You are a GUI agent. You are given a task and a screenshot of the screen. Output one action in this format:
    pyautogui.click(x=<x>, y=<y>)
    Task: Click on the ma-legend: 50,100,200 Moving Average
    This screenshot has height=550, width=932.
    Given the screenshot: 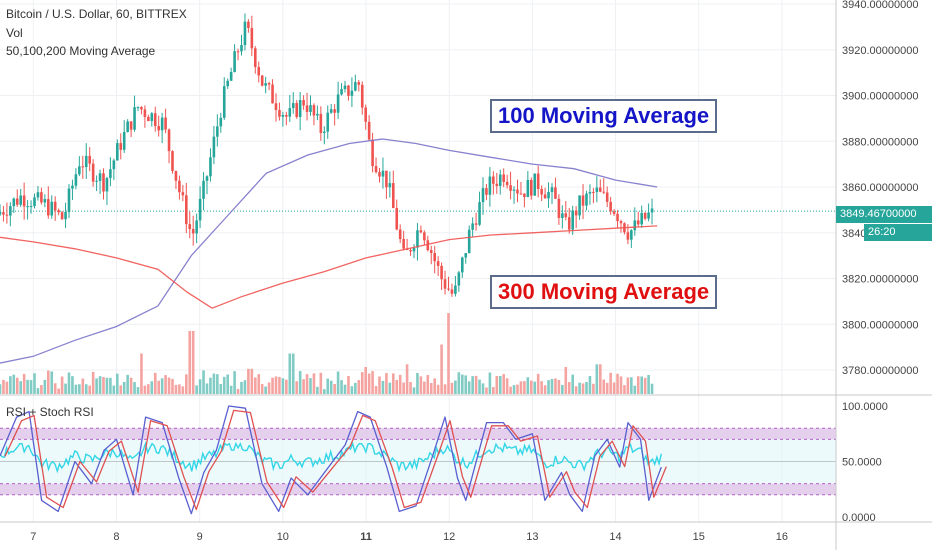 What is the action you would take?
    pyautogui.click(x=81, y=51)
    